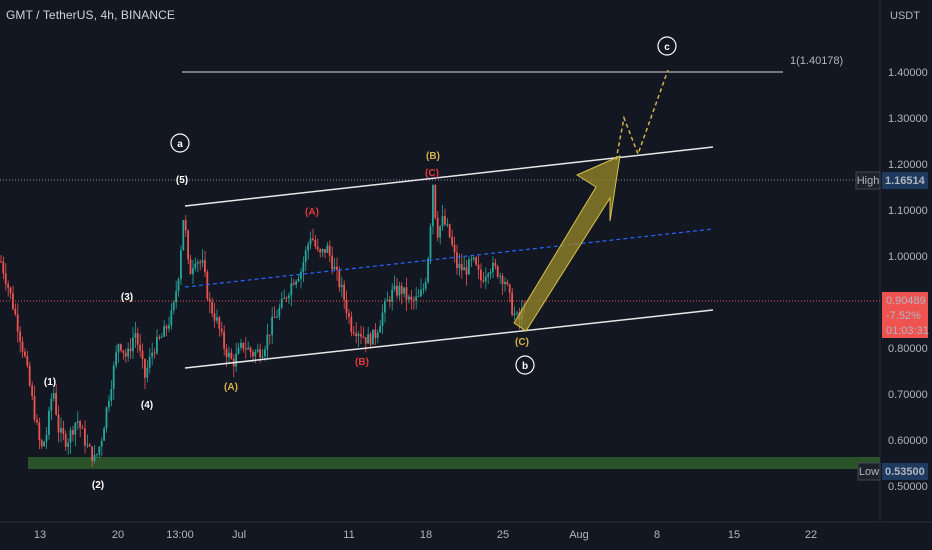 The height and width of the screenshot is (550, 932). I want to click on wave-label-3: (3), so click(127, 297).